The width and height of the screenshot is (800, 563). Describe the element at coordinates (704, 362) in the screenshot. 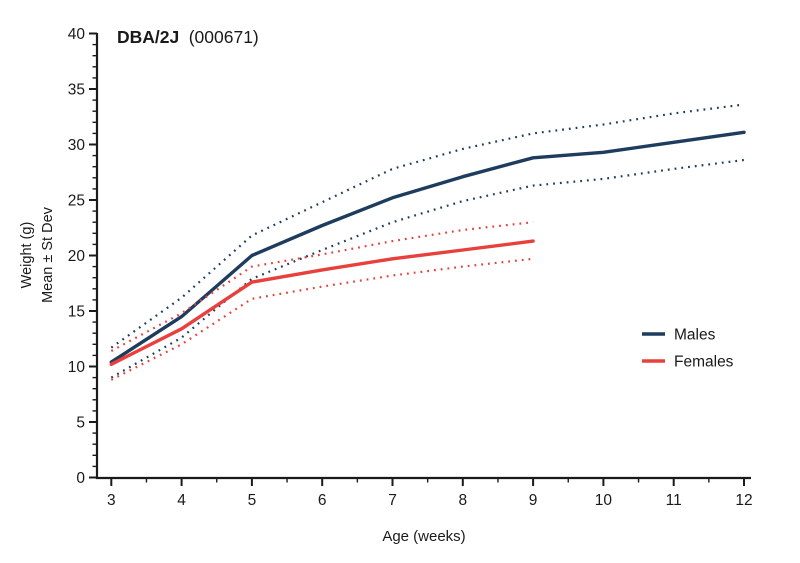

I see `legend-label-females: Females` at that location.